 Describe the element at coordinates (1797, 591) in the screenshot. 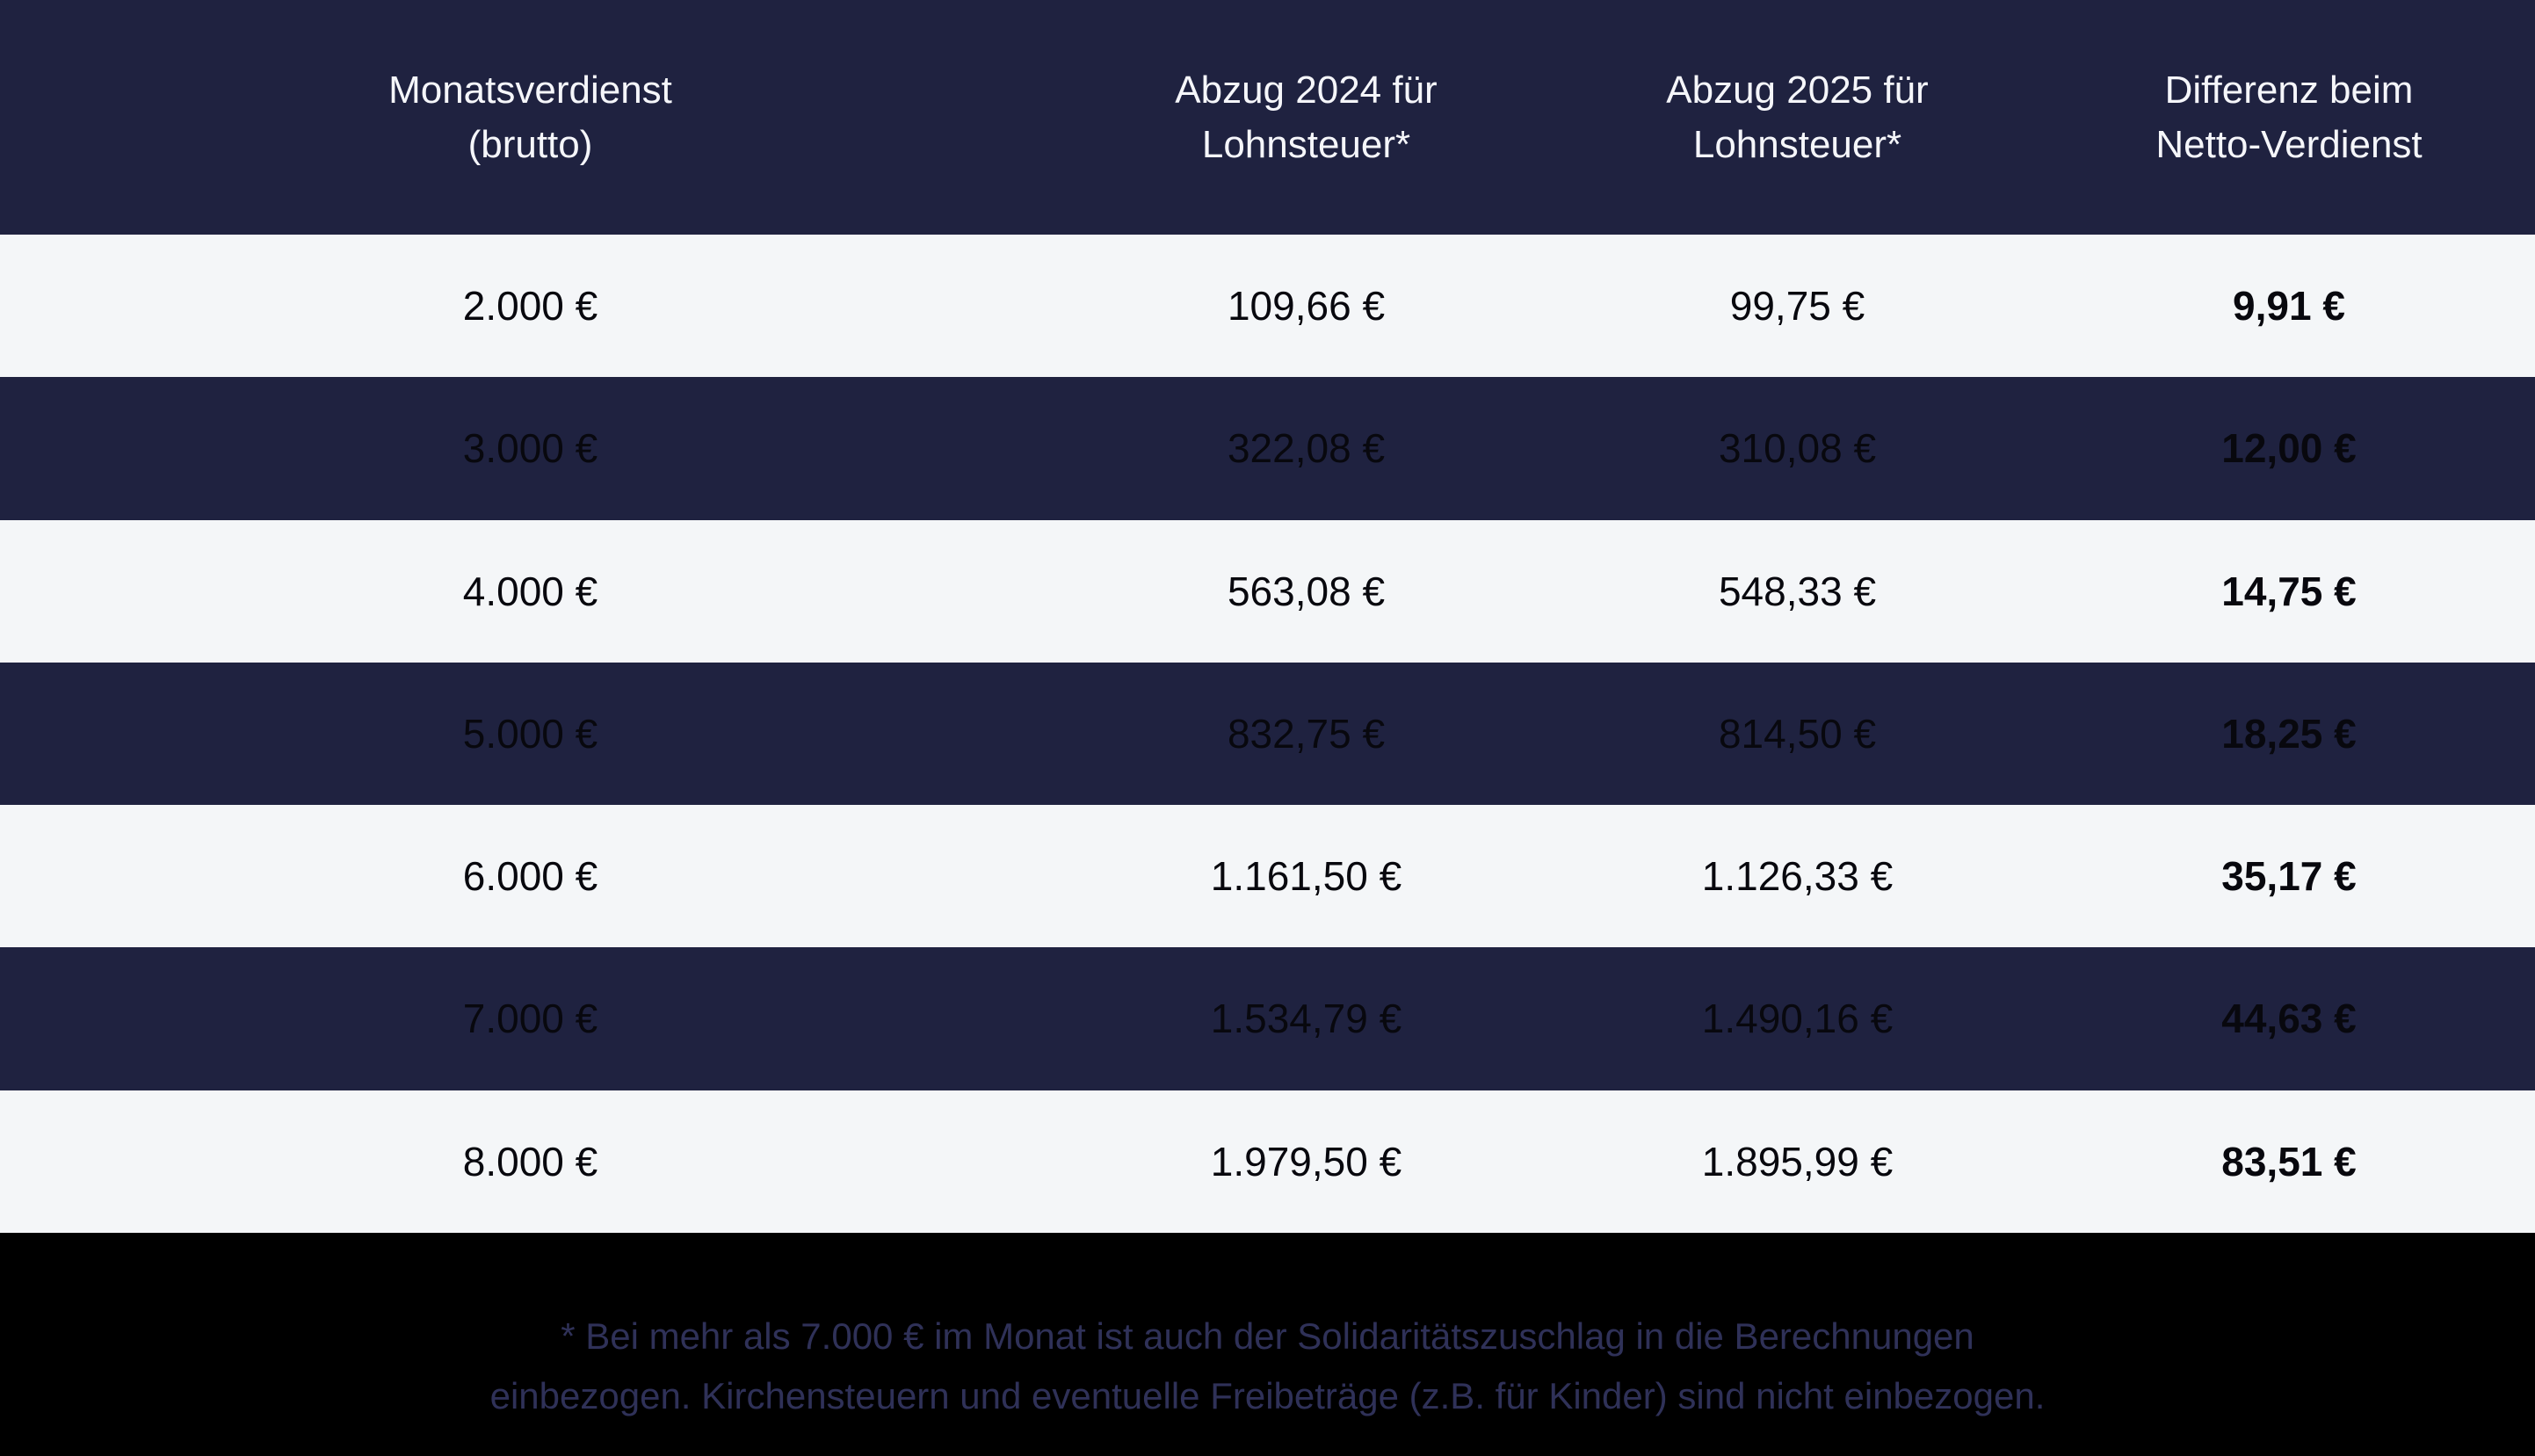

I see `cell-abzug-2025: 548,33 €` at that location.